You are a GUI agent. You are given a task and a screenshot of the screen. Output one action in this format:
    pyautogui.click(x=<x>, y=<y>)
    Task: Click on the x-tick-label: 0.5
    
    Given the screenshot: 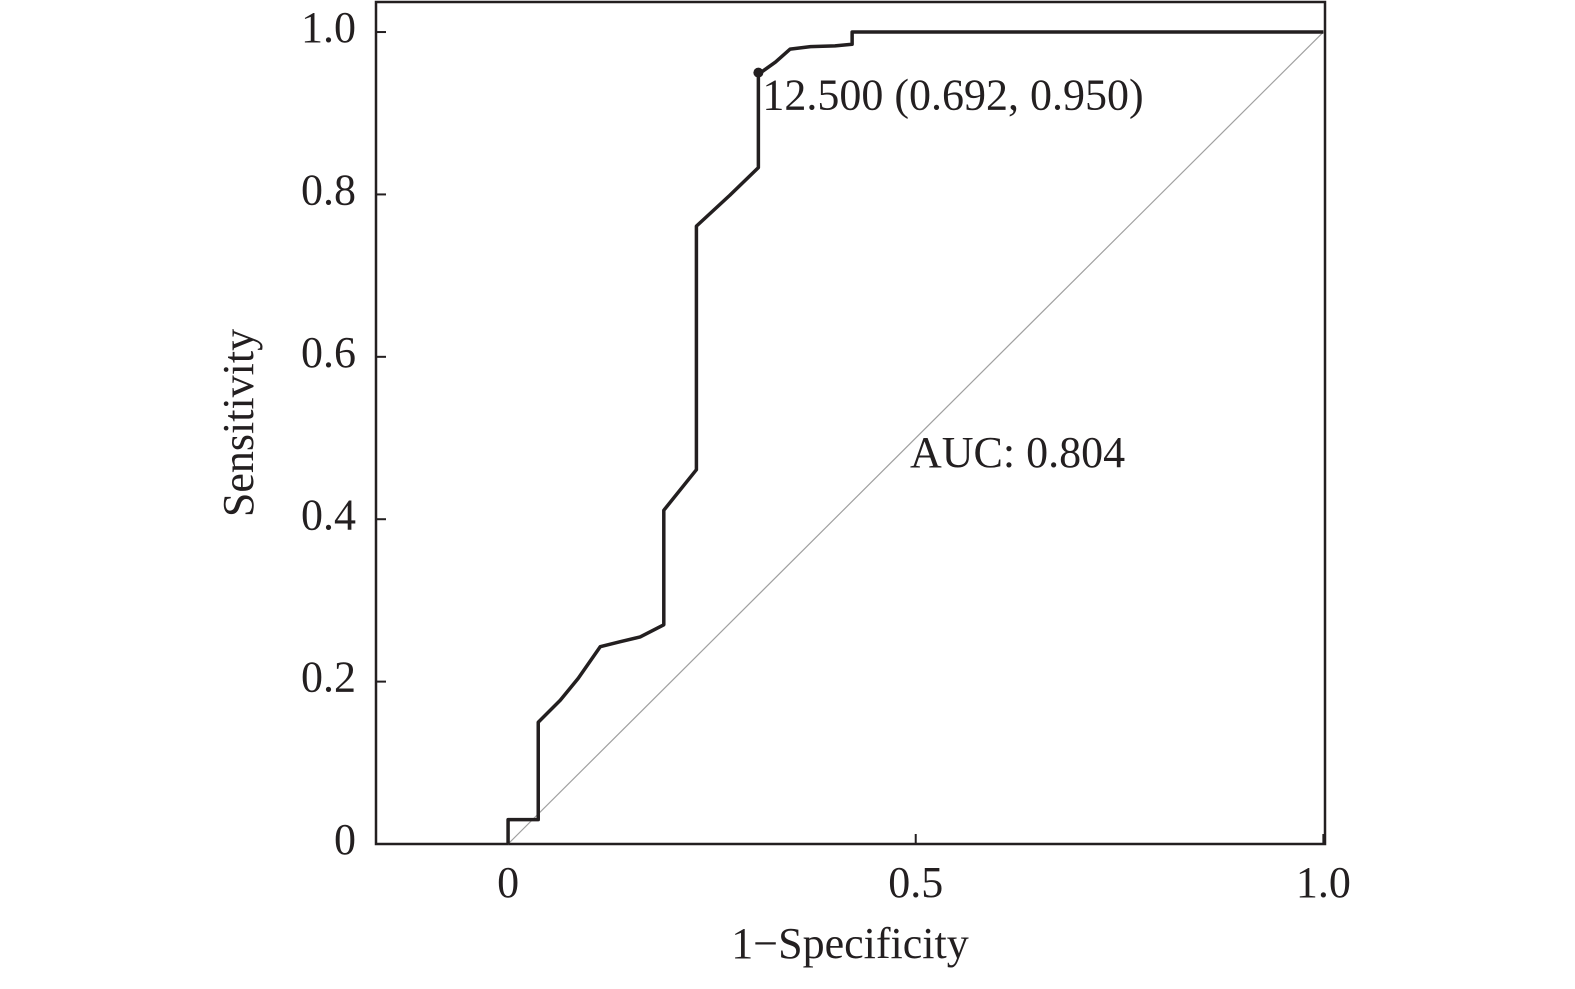 What is the action you would take?
    pyautogui.click(x=915, y=882)
    